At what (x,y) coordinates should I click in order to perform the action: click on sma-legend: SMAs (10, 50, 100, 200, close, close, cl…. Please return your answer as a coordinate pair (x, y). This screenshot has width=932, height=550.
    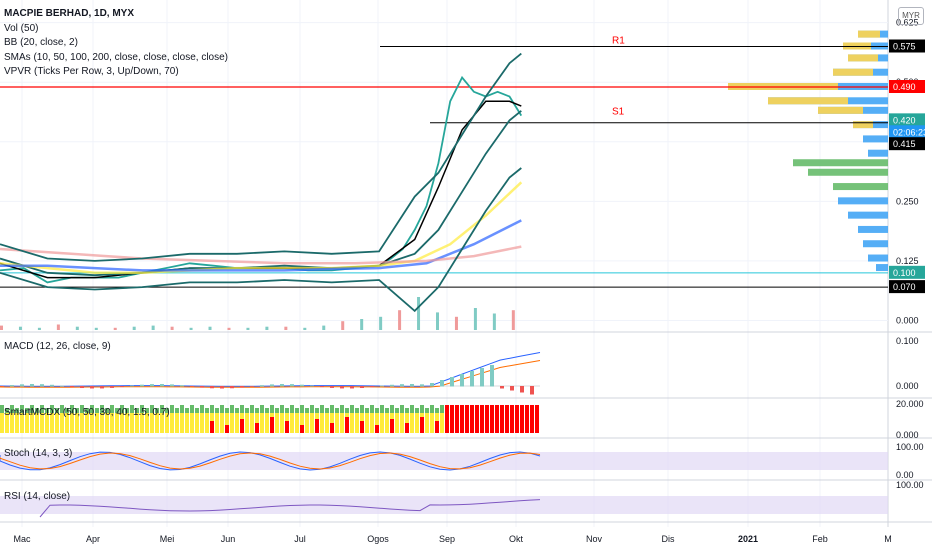
    Looking at the image, I should click on (116, 57).